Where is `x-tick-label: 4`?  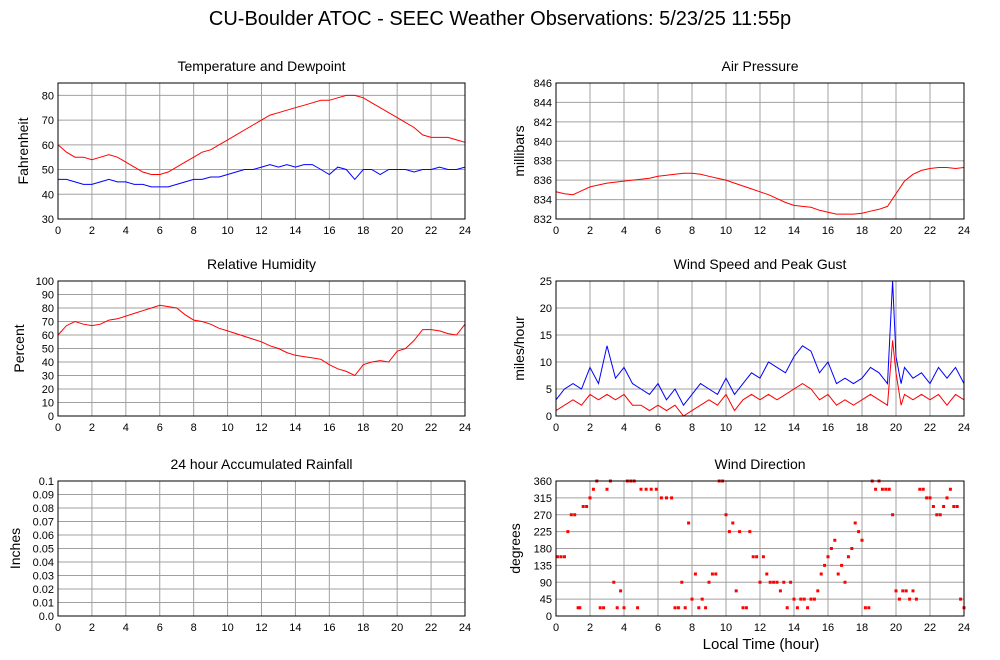 x-tick-label: 4 is located at coordinates (624, 231).